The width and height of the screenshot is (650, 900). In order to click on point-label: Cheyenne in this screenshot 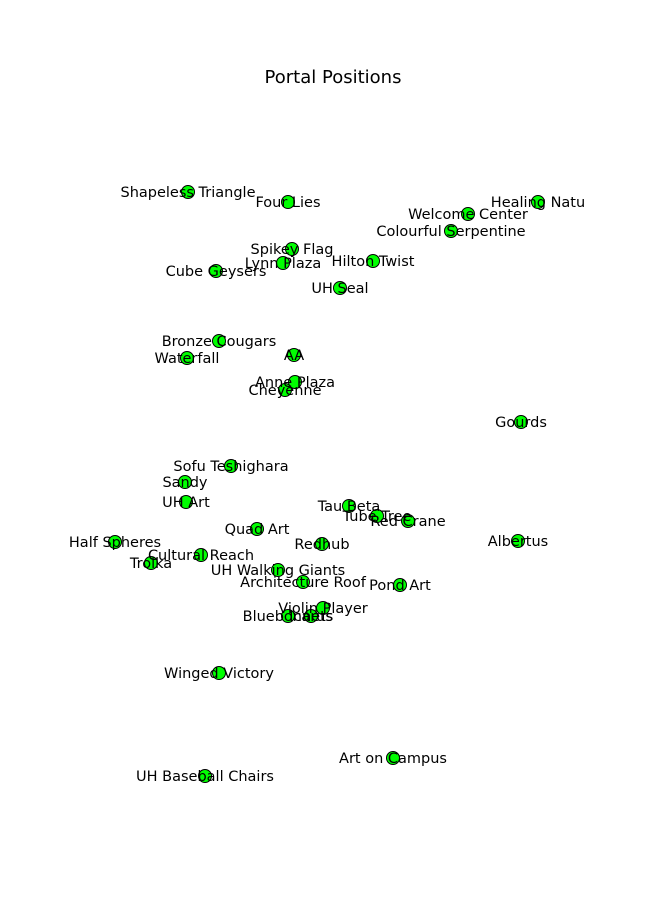, I will do `click(284, 391)`.